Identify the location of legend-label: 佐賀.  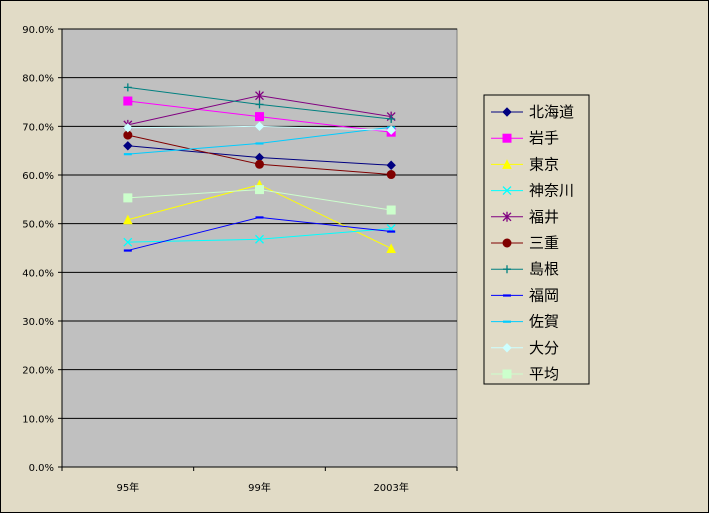
(544, 322).